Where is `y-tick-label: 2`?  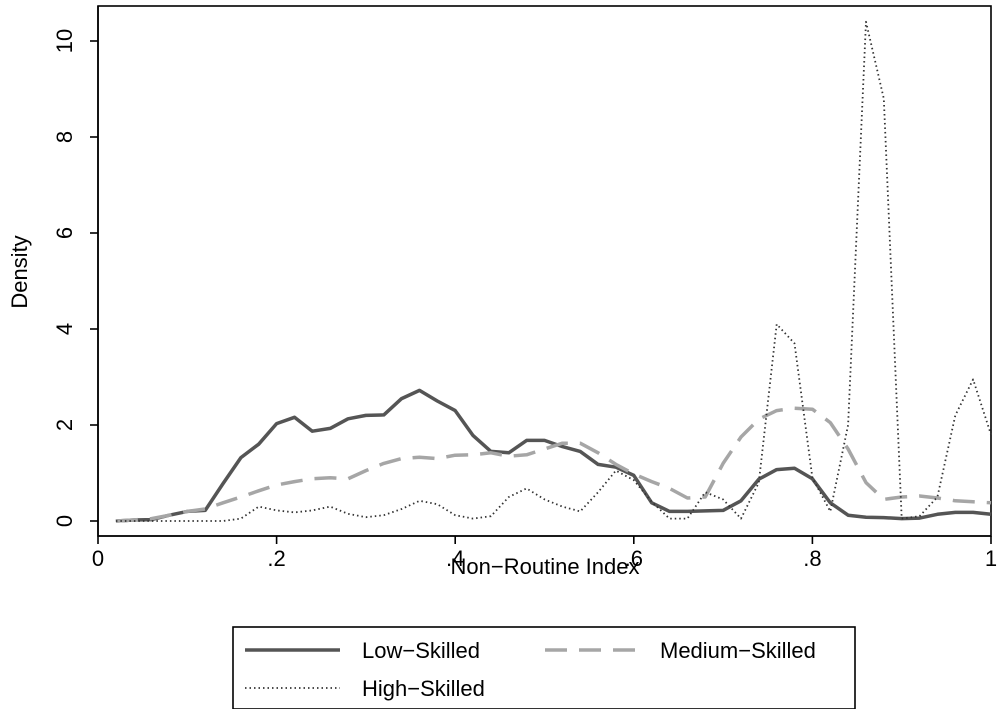
y-tick-label: 2 is located at coordinates (64, 425).